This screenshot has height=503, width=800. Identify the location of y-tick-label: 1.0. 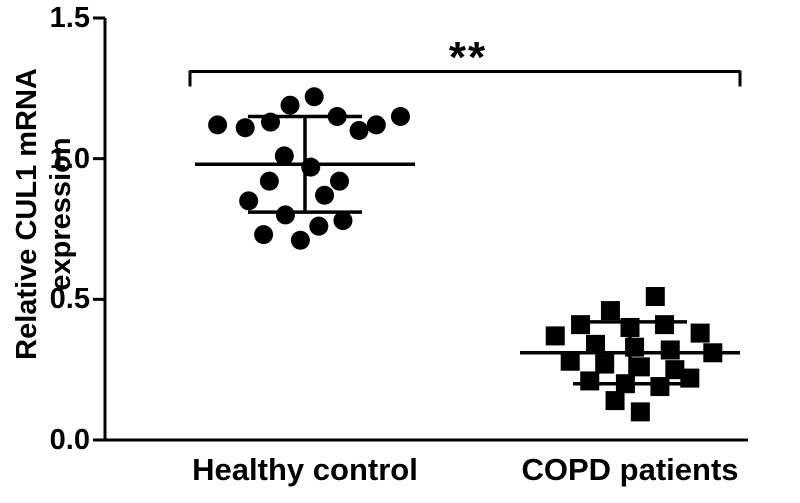
(69, 158).